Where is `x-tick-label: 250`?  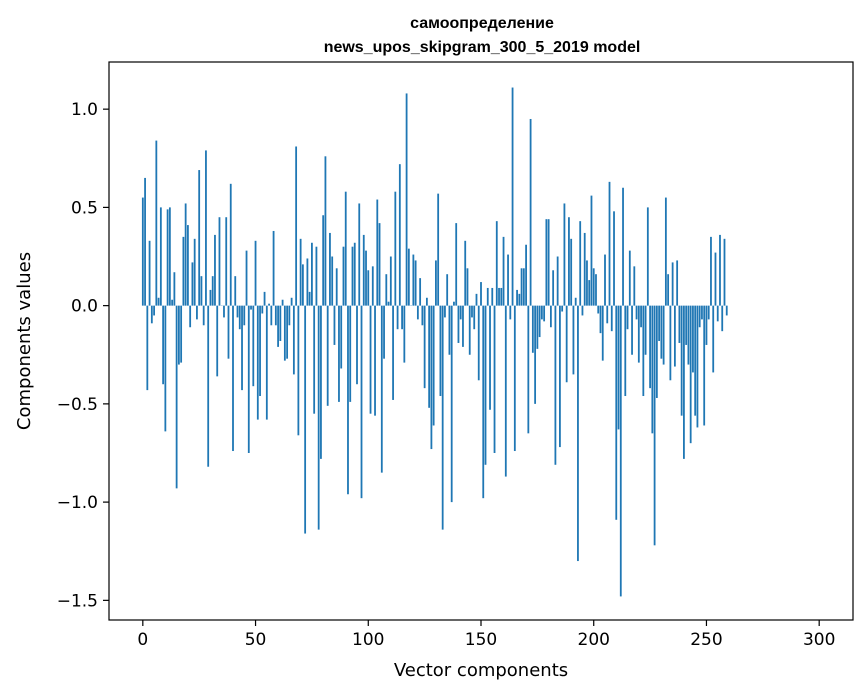
x-tick-label: 250 is located at coordinates (706, 640).